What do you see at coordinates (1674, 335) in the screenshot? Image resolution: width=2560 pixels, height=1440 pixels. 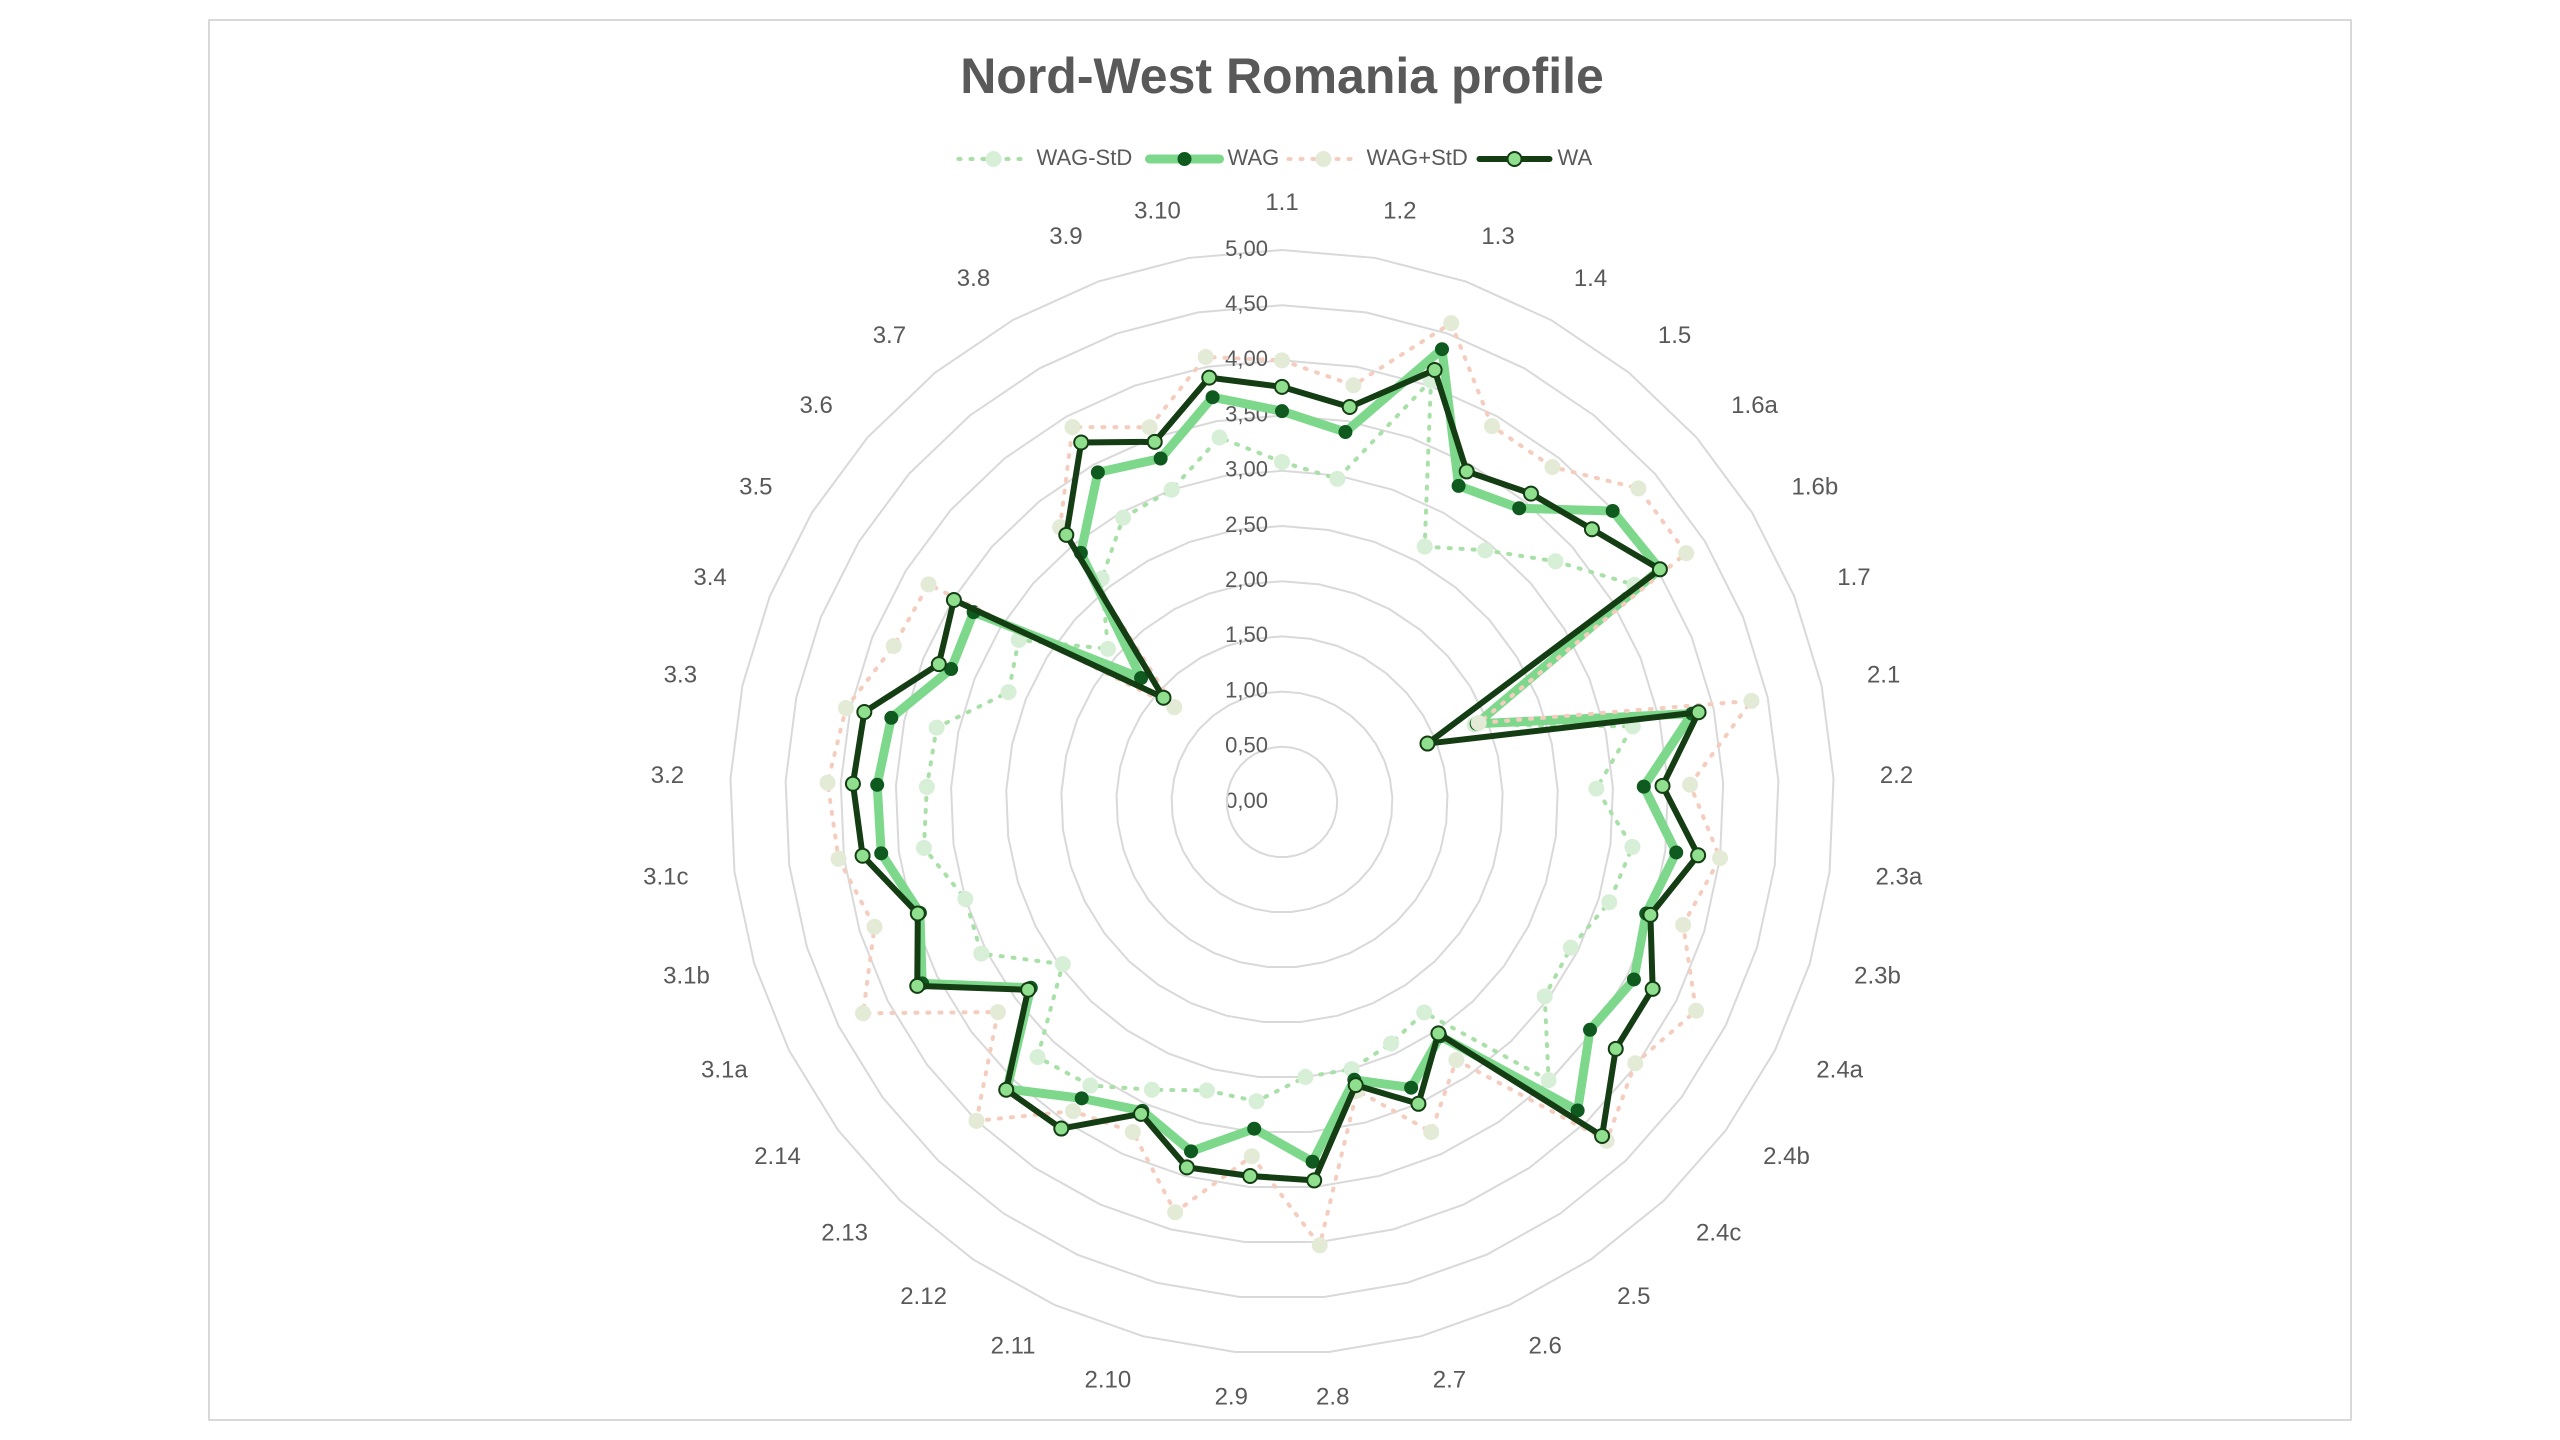 I see `category-label: 1.5` at bounding box center [1674, 335].